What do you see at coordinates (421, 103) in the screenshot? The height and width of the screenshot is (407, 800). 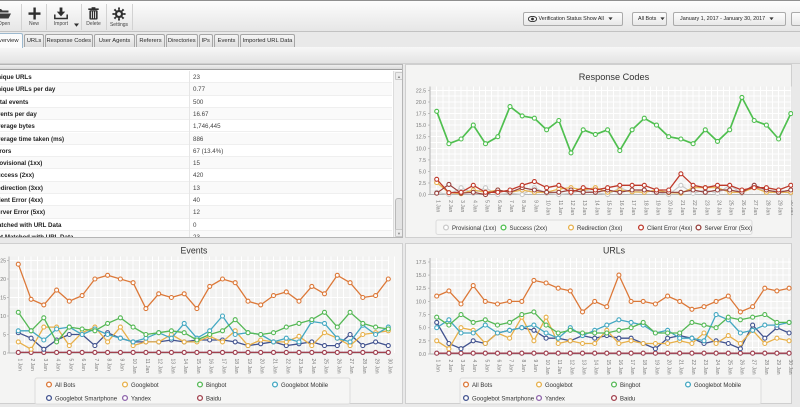 I see `svg-text: 20.0` at bounding box center [421, 103].